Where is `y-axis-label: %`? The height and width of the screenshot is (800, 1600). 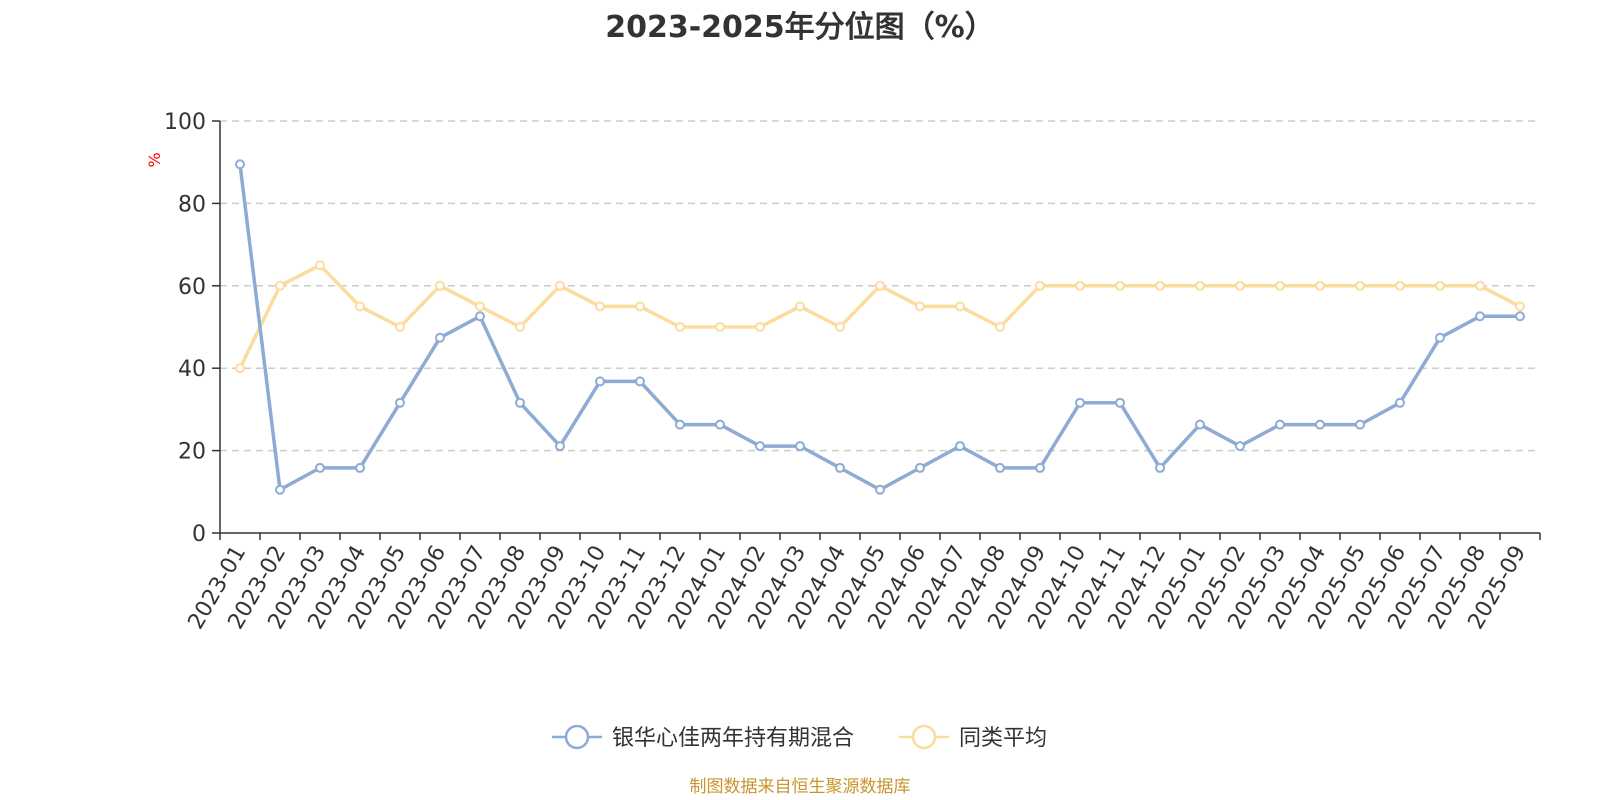 y-axis-label: % is located at coordinates (154, 159).